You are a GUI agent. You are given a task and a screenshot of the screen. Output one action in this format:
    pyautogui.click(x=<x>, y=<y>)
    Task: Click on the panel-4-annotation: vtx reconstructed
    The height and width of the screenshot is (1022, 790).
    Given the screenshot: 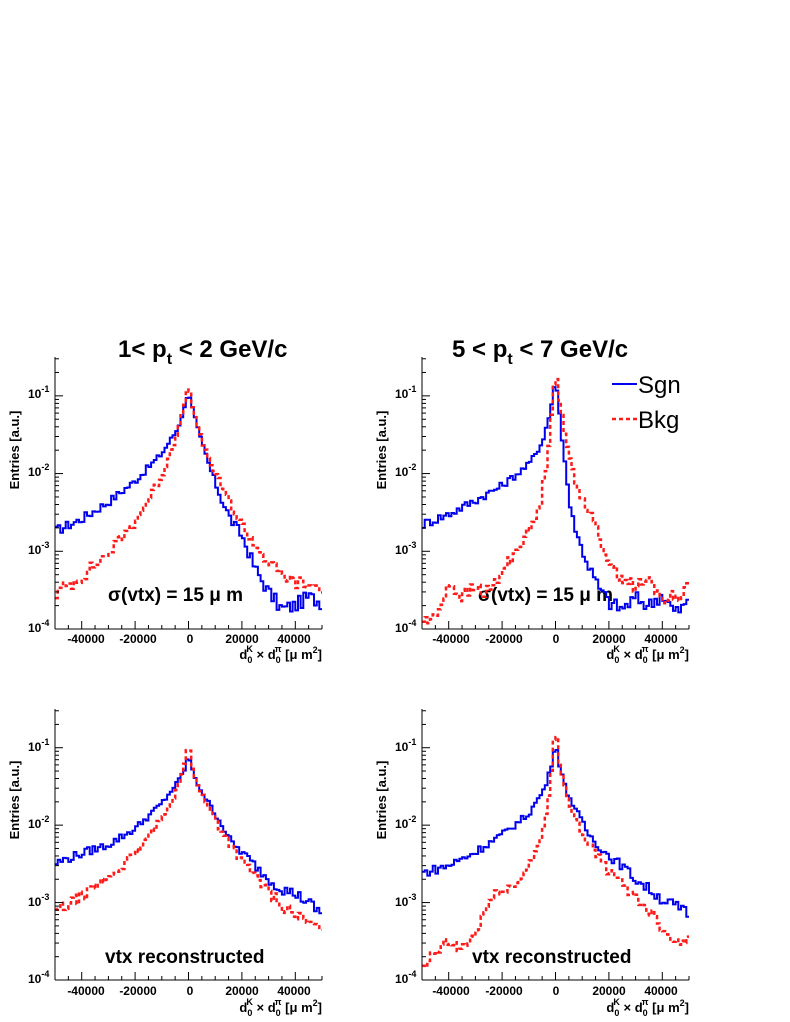 What is the action you would take?
    pyautogui.click(x=551, y=957)
    